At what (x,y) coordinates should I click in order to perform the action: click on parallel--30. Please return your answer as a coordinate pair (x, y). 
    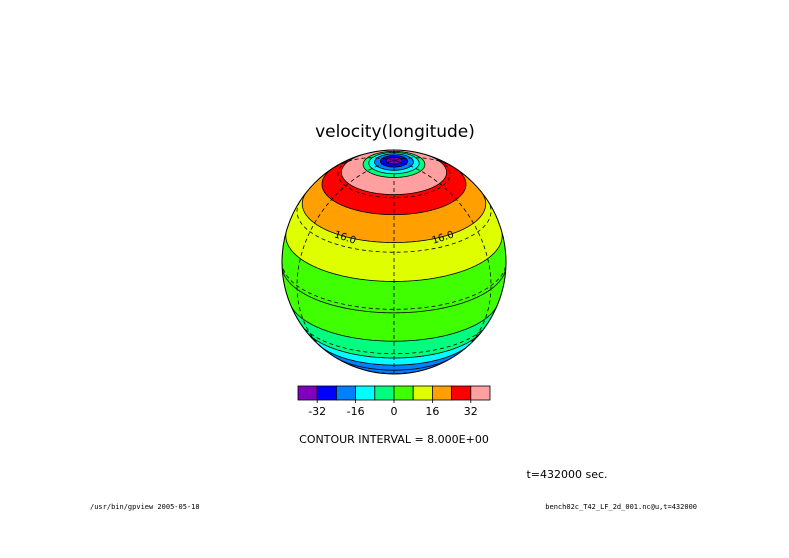
    Looking at the image, I should click on (394, 339).